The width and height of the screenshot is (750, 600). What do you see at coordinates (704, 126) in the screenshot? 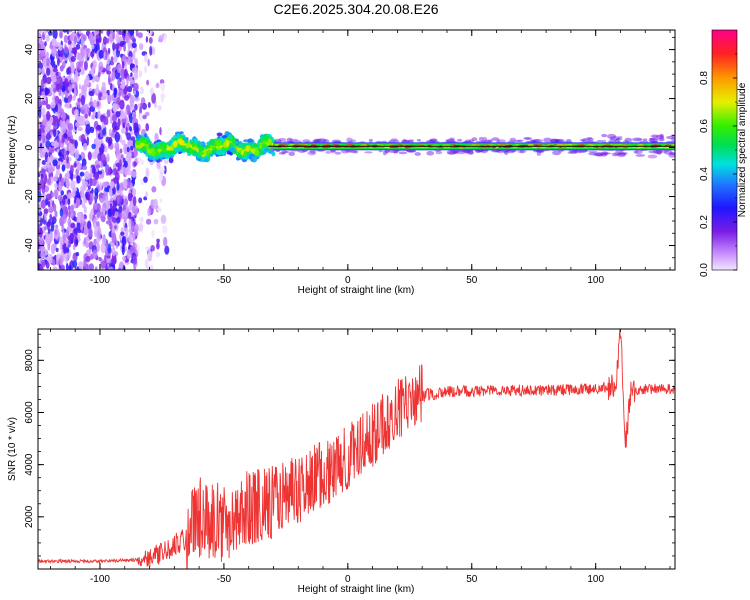
I see `colorbar-tick-label: 0.6` at bounding box center [704, 126].